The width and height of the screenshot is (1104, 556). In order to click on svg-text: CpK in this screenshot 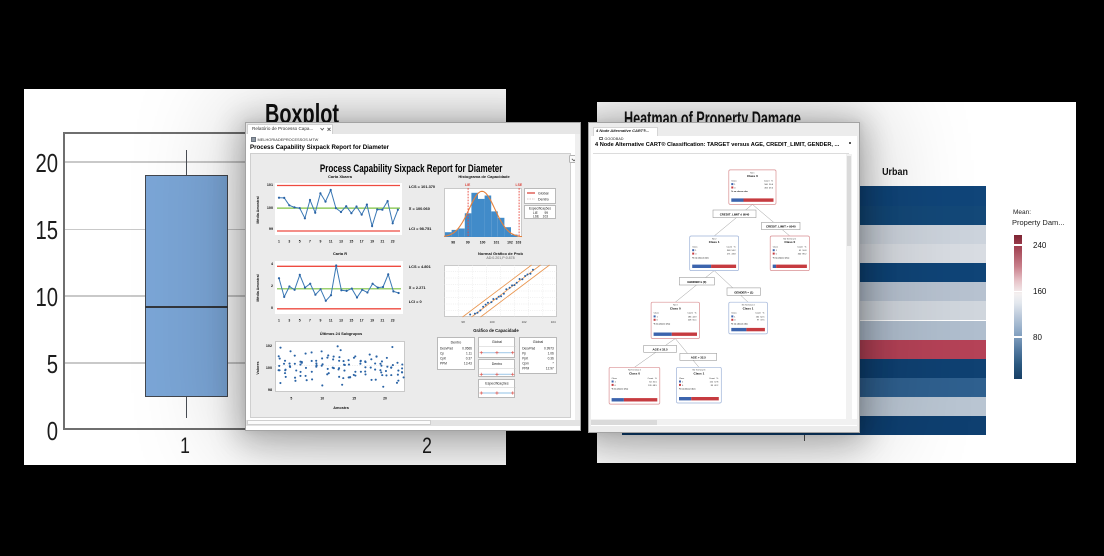, I will do `click(442, 359)`.